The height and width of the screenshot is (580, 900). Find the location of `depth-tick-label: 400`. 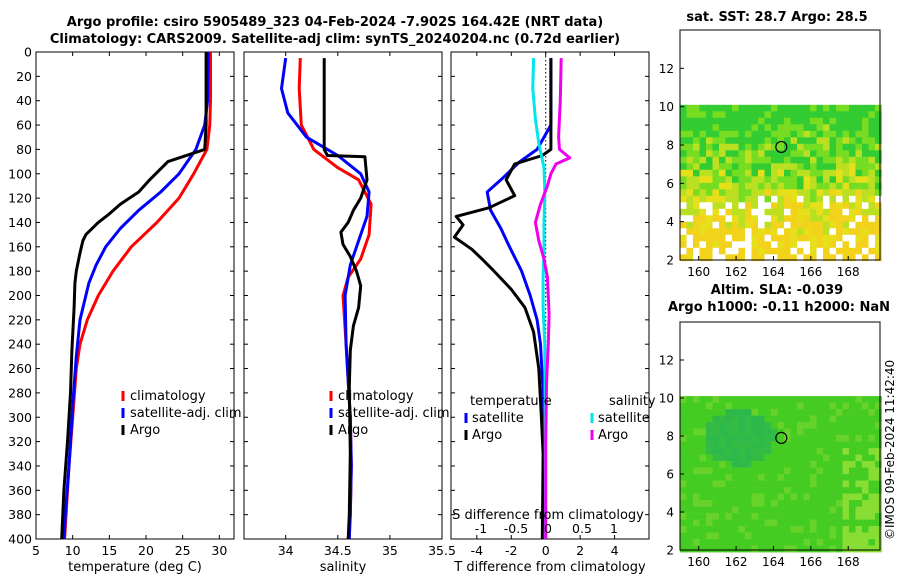

depth-tick-label: 400 is located at coordinates (20, 539).